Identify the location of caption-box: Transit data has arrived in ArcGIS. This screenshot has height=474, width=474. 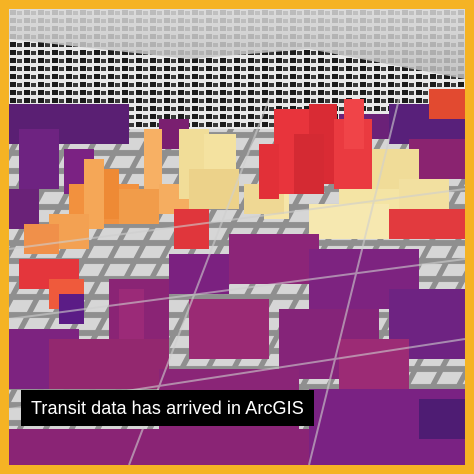
(167, 408).